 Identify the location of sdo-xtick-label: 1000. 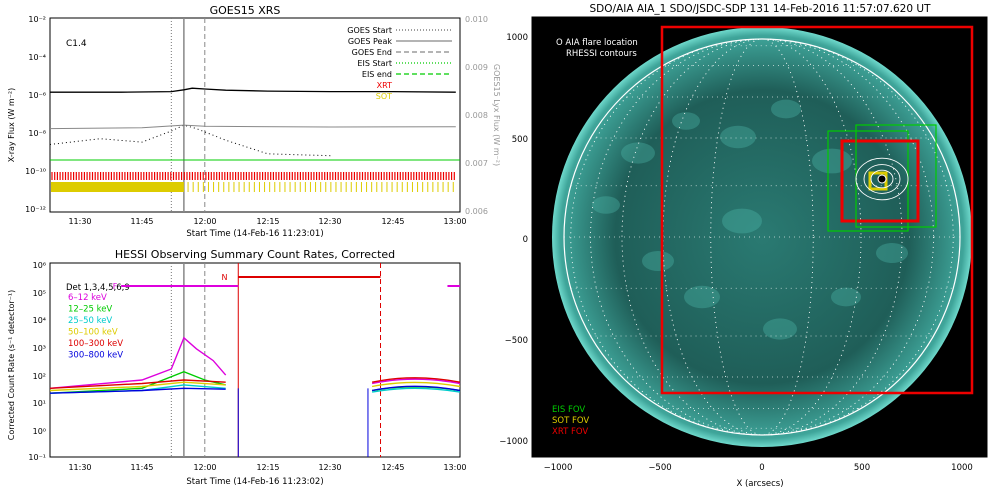
(962, 468).